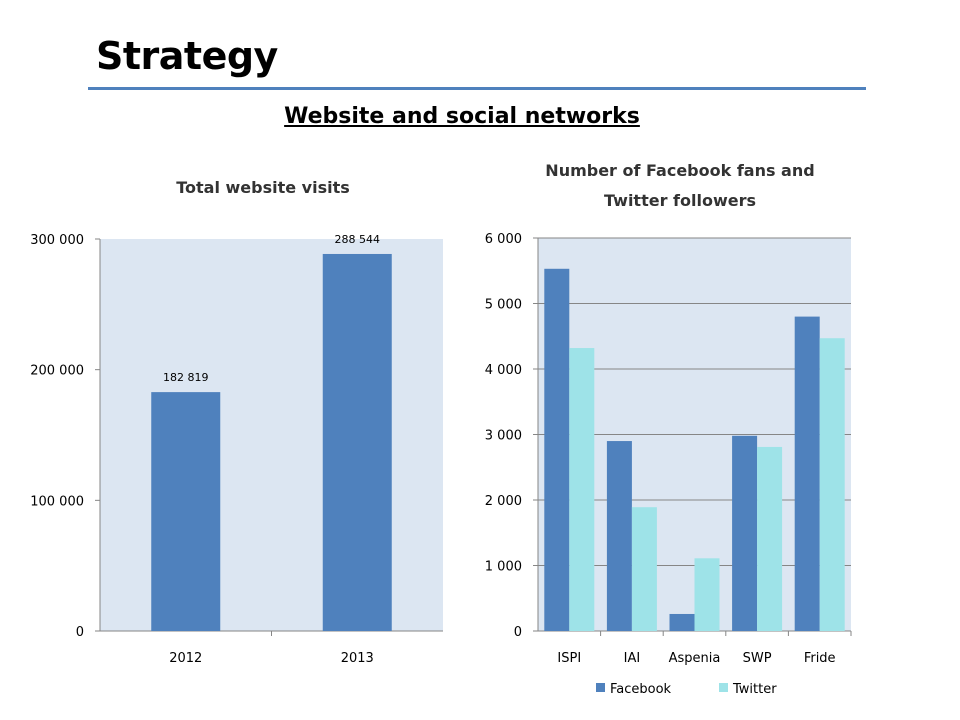  I want to click on x-tick-label: 2012, so click(185, 658).